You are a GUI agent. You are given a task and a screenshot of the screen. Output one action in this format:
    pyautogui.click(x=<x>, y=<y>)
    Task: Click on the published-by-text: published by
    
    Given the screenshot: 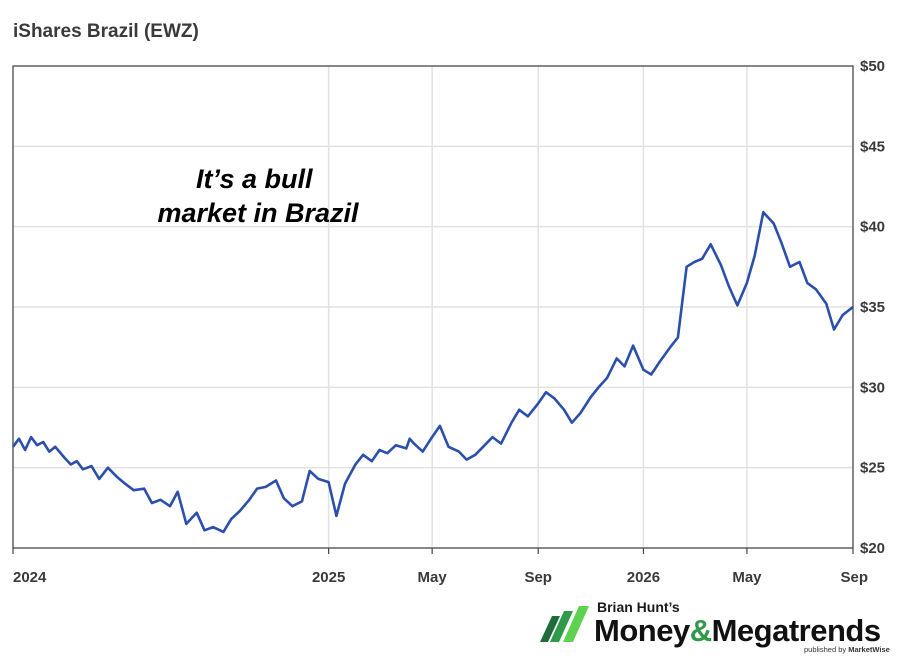 What is the action you would take?
    pyautogui.click(x=825, y=649)
    